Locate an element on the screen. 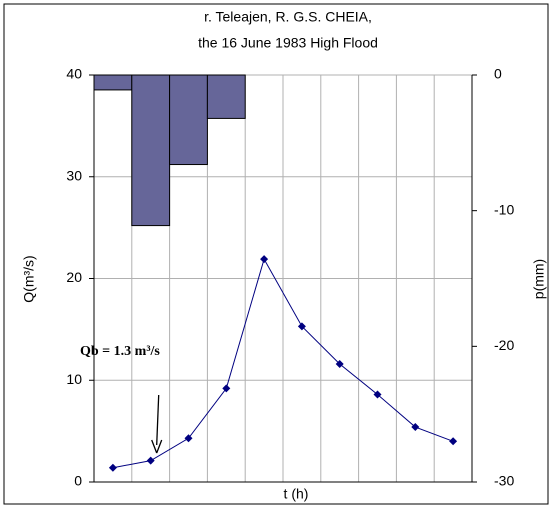 The height and width of the screenshot is (515, 553). y2-tick-label: -10 is located at coordinates (504, 209).